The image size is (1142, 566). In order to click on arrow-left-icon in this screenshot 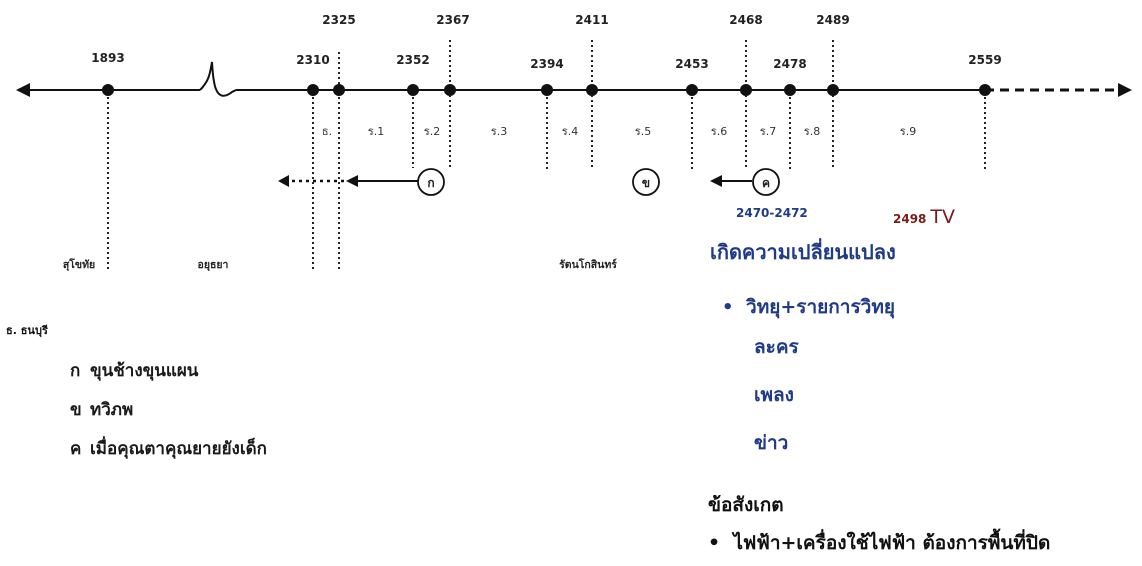, I will do `click(23, 90)`.